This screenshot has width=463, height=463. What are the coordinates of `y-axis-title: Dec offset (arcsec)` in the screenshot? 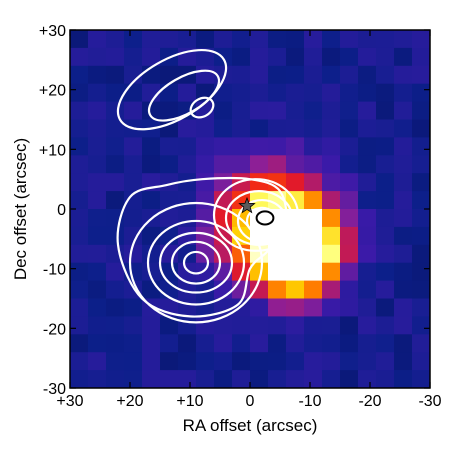 It's located at (20, 209).